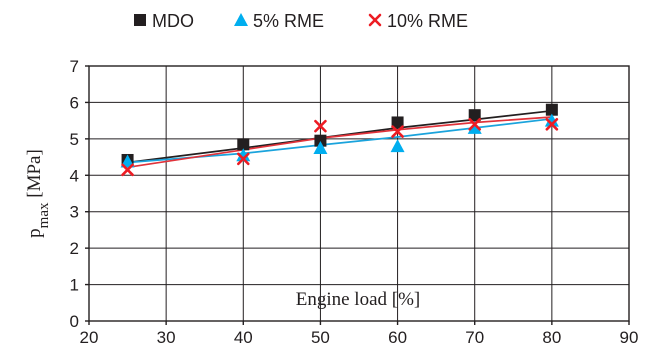  What do you see at coordinates (44, 215) in the screenshot?
I see `y-axis-title-subscript: max` at bounding box center [44, 215].